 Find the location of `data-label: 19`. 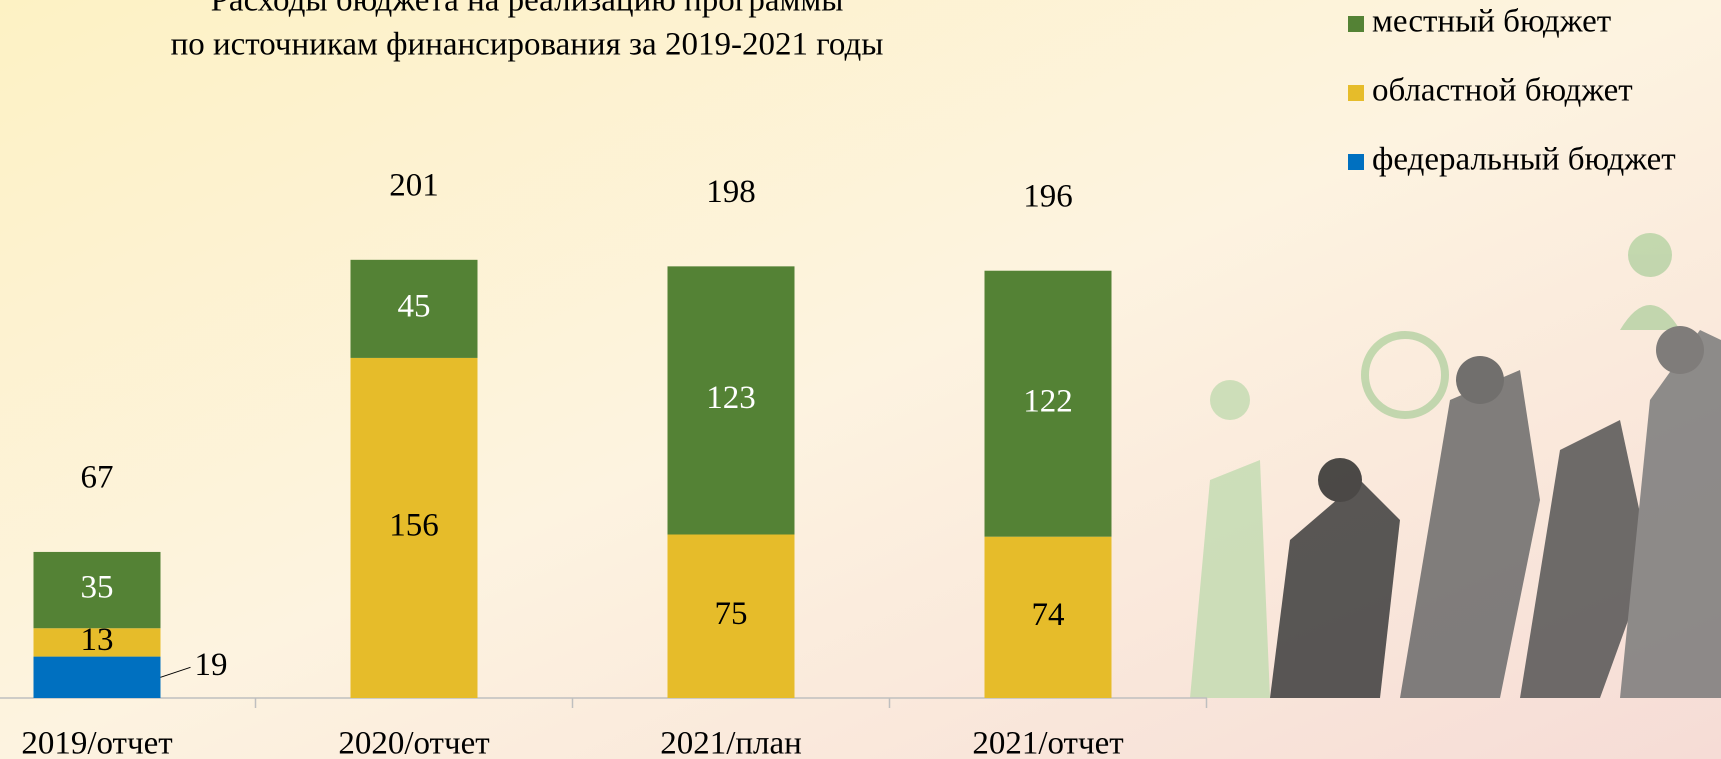

data-label: 19 is located at coordinates (211, 665).